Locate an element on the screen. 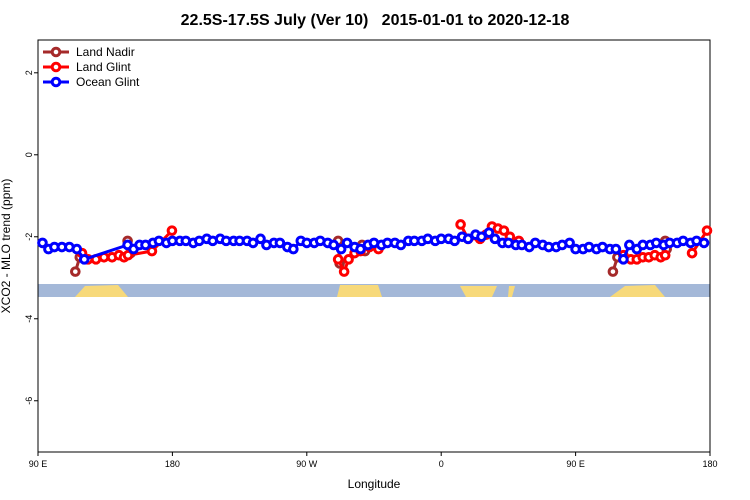  y-tick-label: 0 is located at coordinates (29, 154).